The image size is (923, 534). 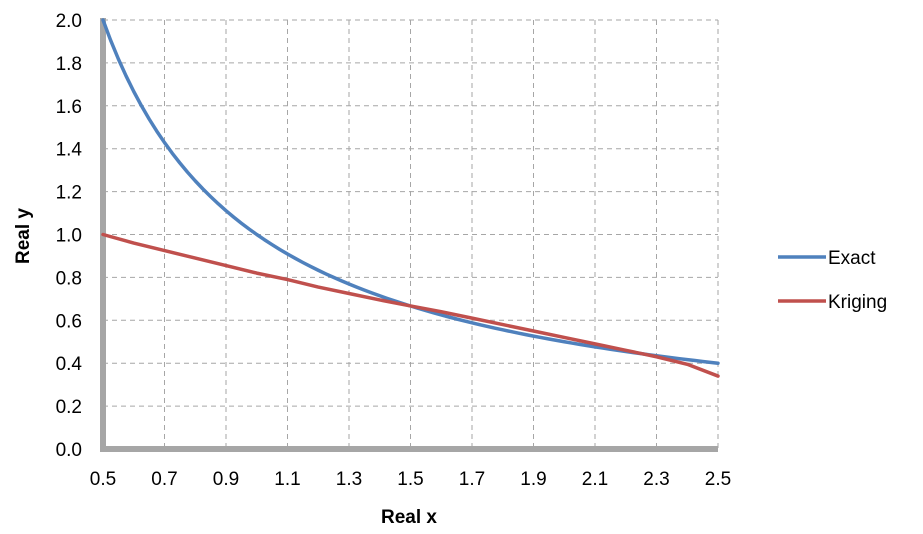 I want to click on y-tick-label: 0.0, so click(x=69, y=450).